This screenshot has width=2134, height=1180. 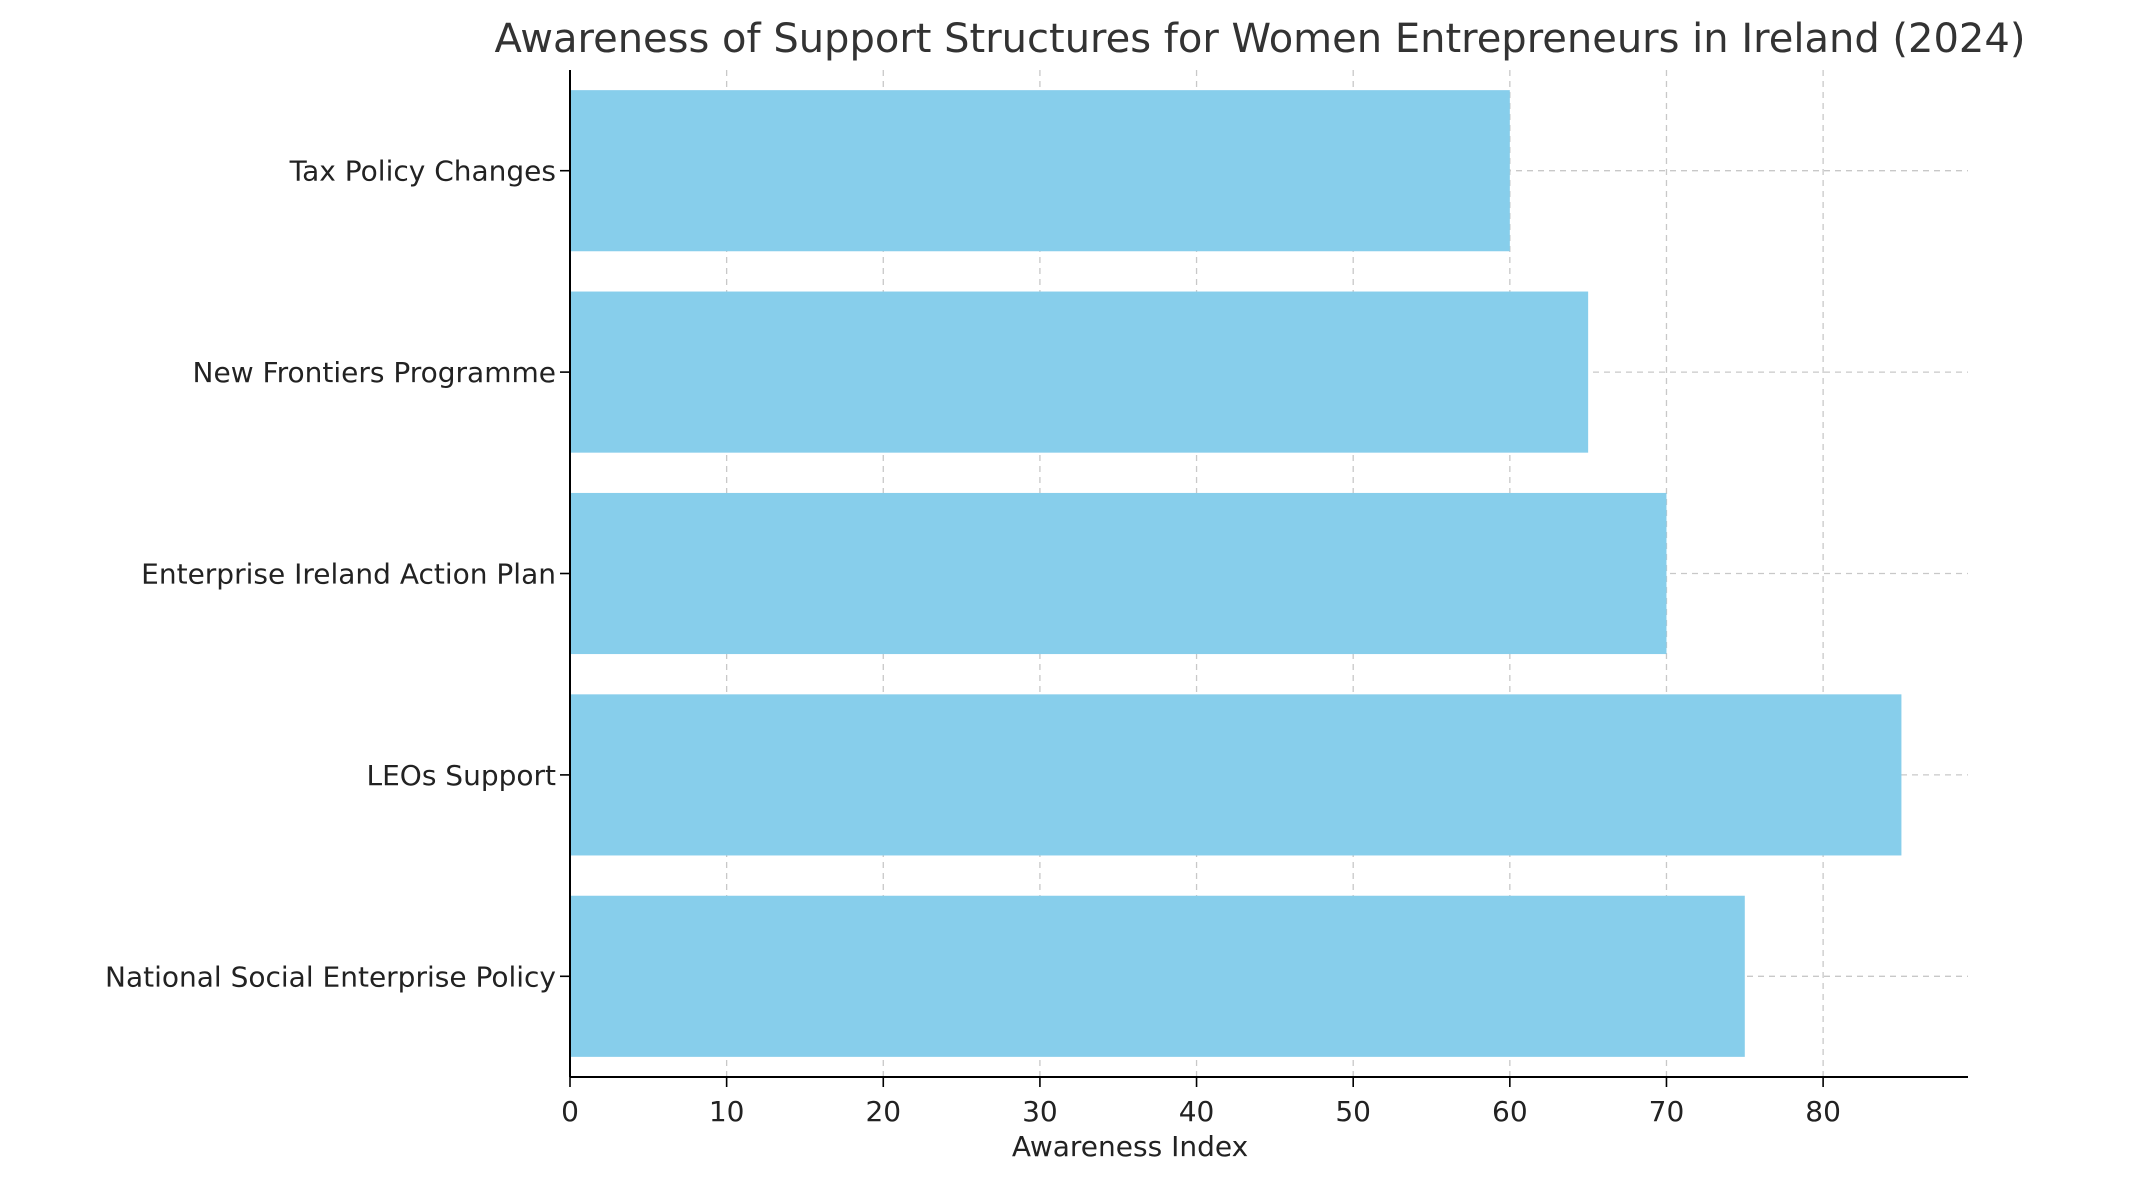 What do you see at coordinates (348, 574) in the screenshot?
I see `y-tick-label: Enterprise Ireland Action Plan` at bounding box center [348, 574].